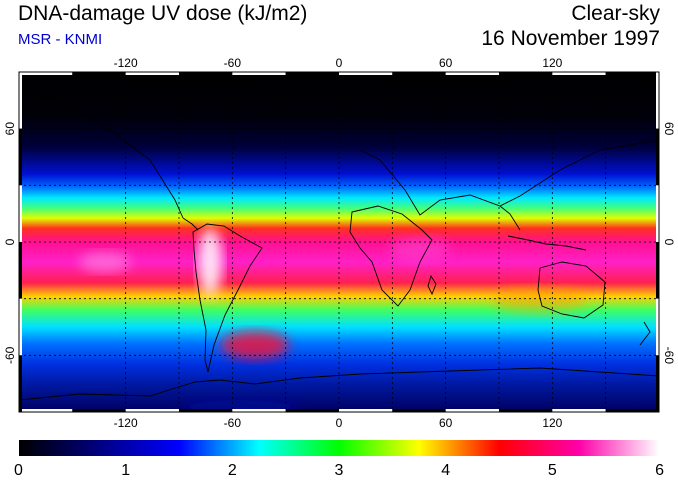 This screenshot has width=678, height=480. I want to click on lon-tick-label-top: 120, so click(552, 63).